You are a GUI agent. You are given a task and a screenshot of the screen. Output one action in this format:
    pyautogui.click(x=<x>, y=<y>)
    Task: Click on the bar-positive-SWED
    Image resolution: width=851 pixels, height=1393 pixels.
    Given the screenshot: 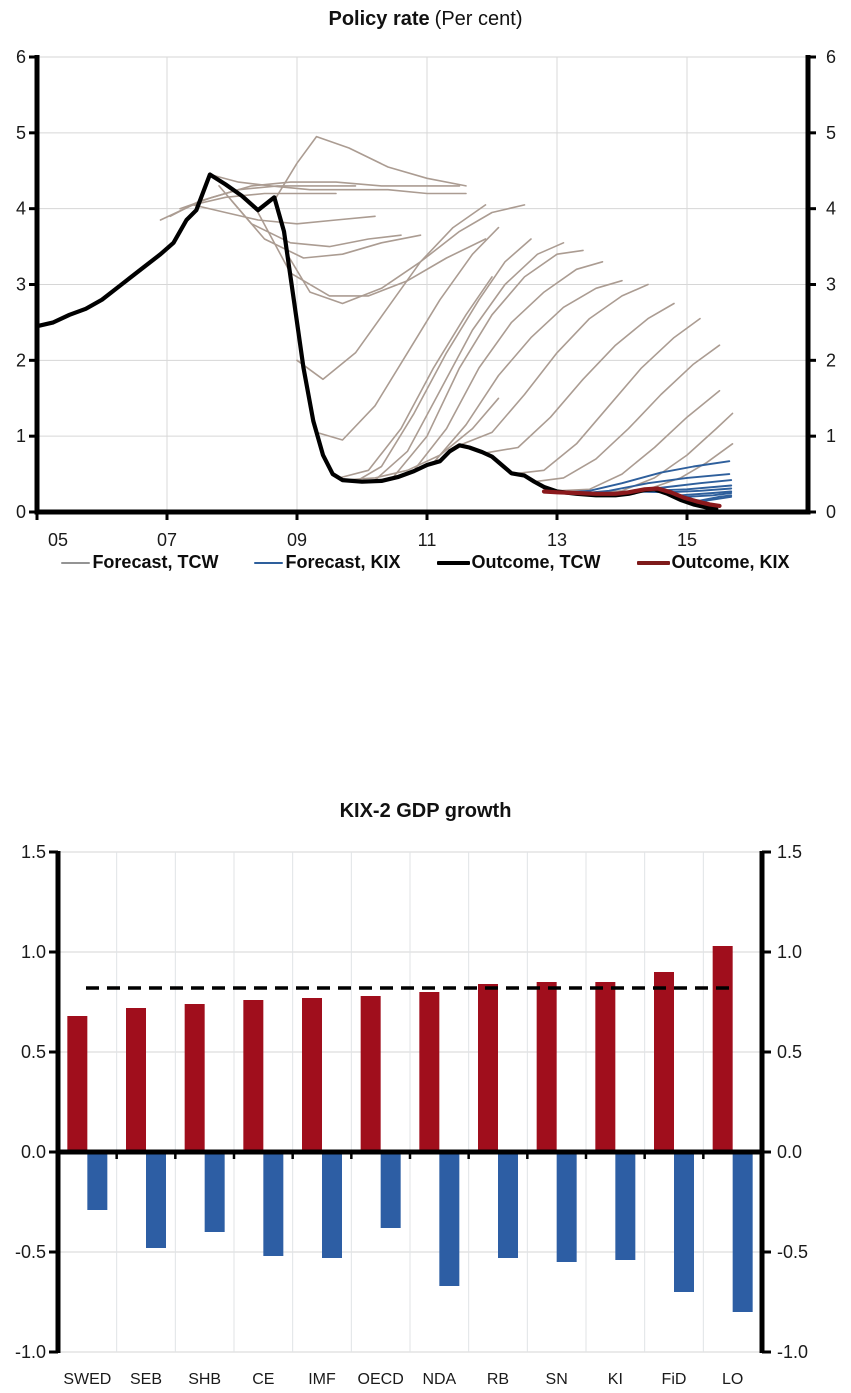 What is the action you would take?
    pyautogui.click(x=77, y=1084)
    